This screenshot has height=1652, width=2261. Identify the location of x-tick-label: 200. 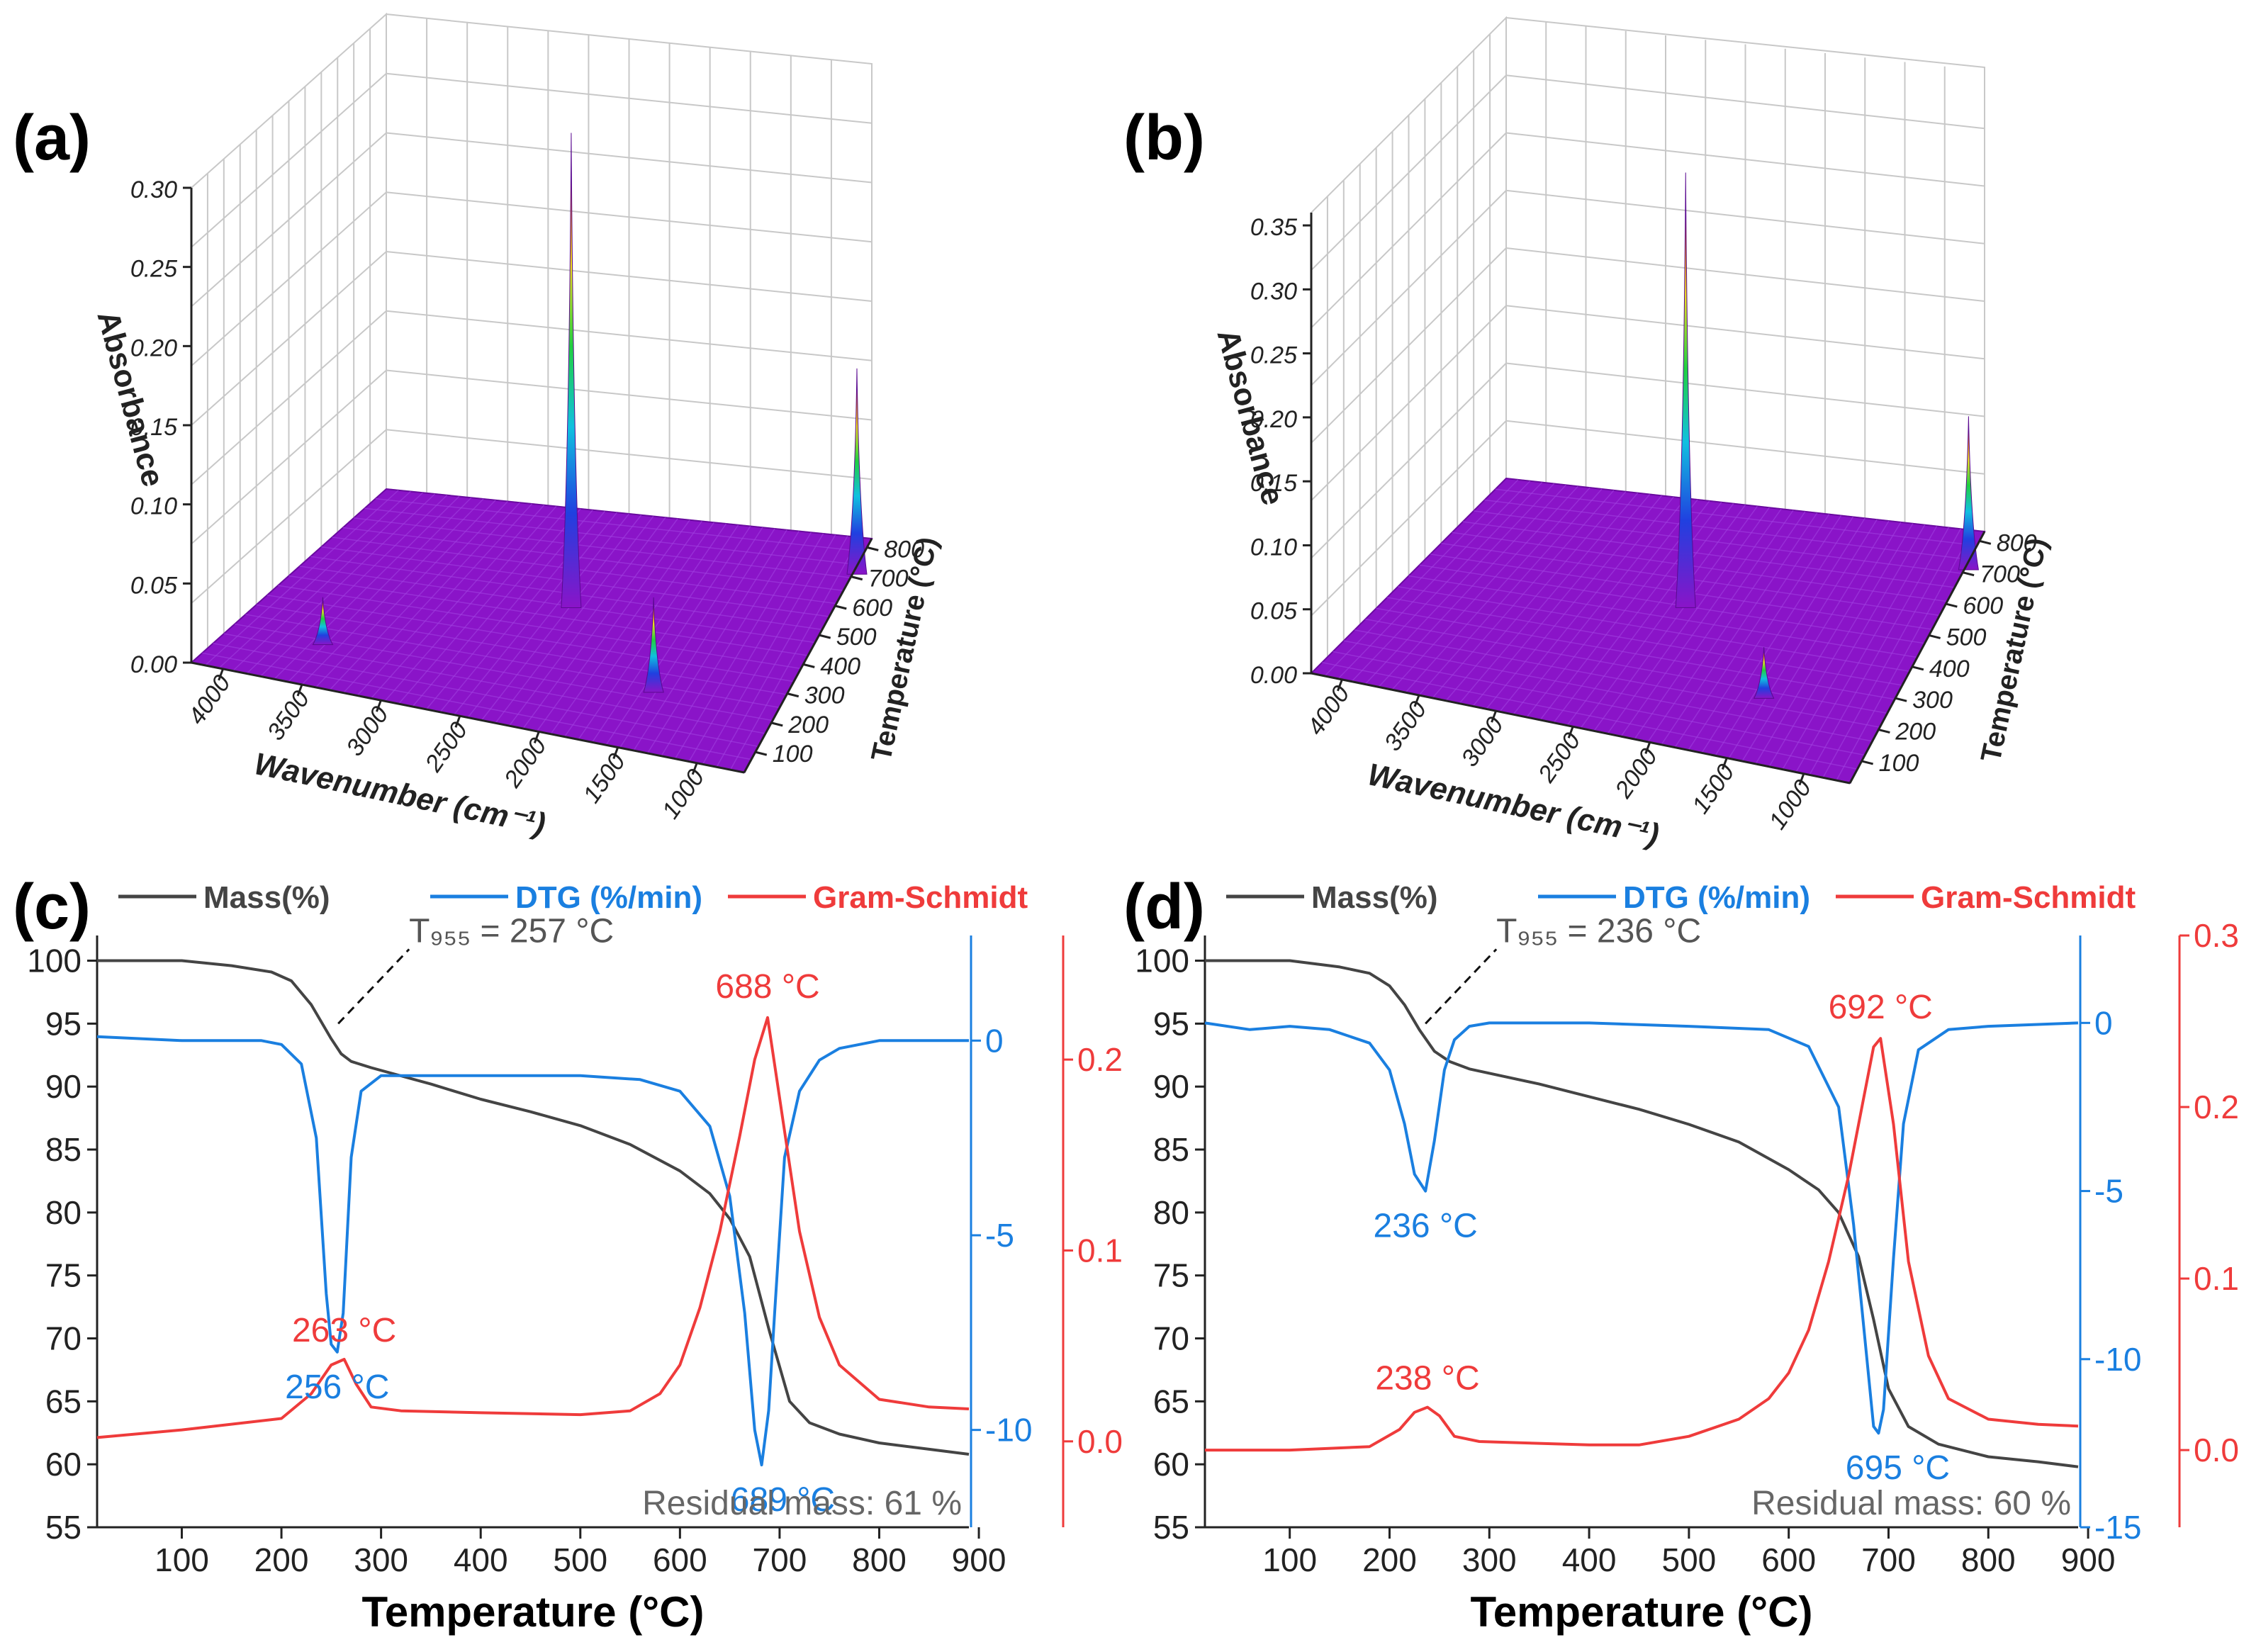
(1389, 1559).